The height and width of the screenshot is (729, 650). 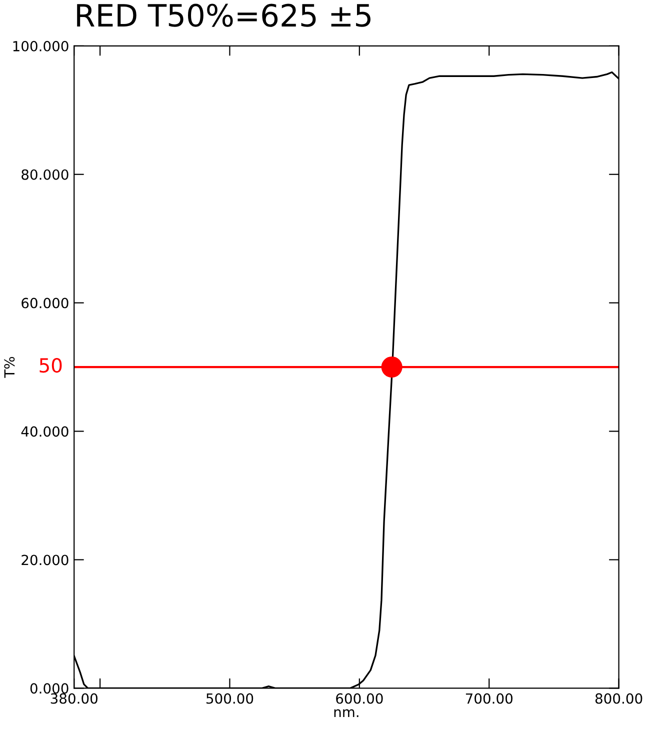 What do you see at coordinates (74, 698) in the screenshot?
I see `x-tick-label: 380.00` at bounding box center [74, 698].